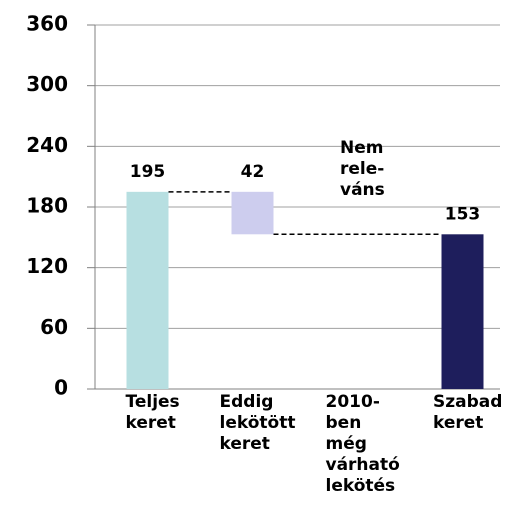  I want to click on x-tick-label: Teljes keret, so click(152, 412).